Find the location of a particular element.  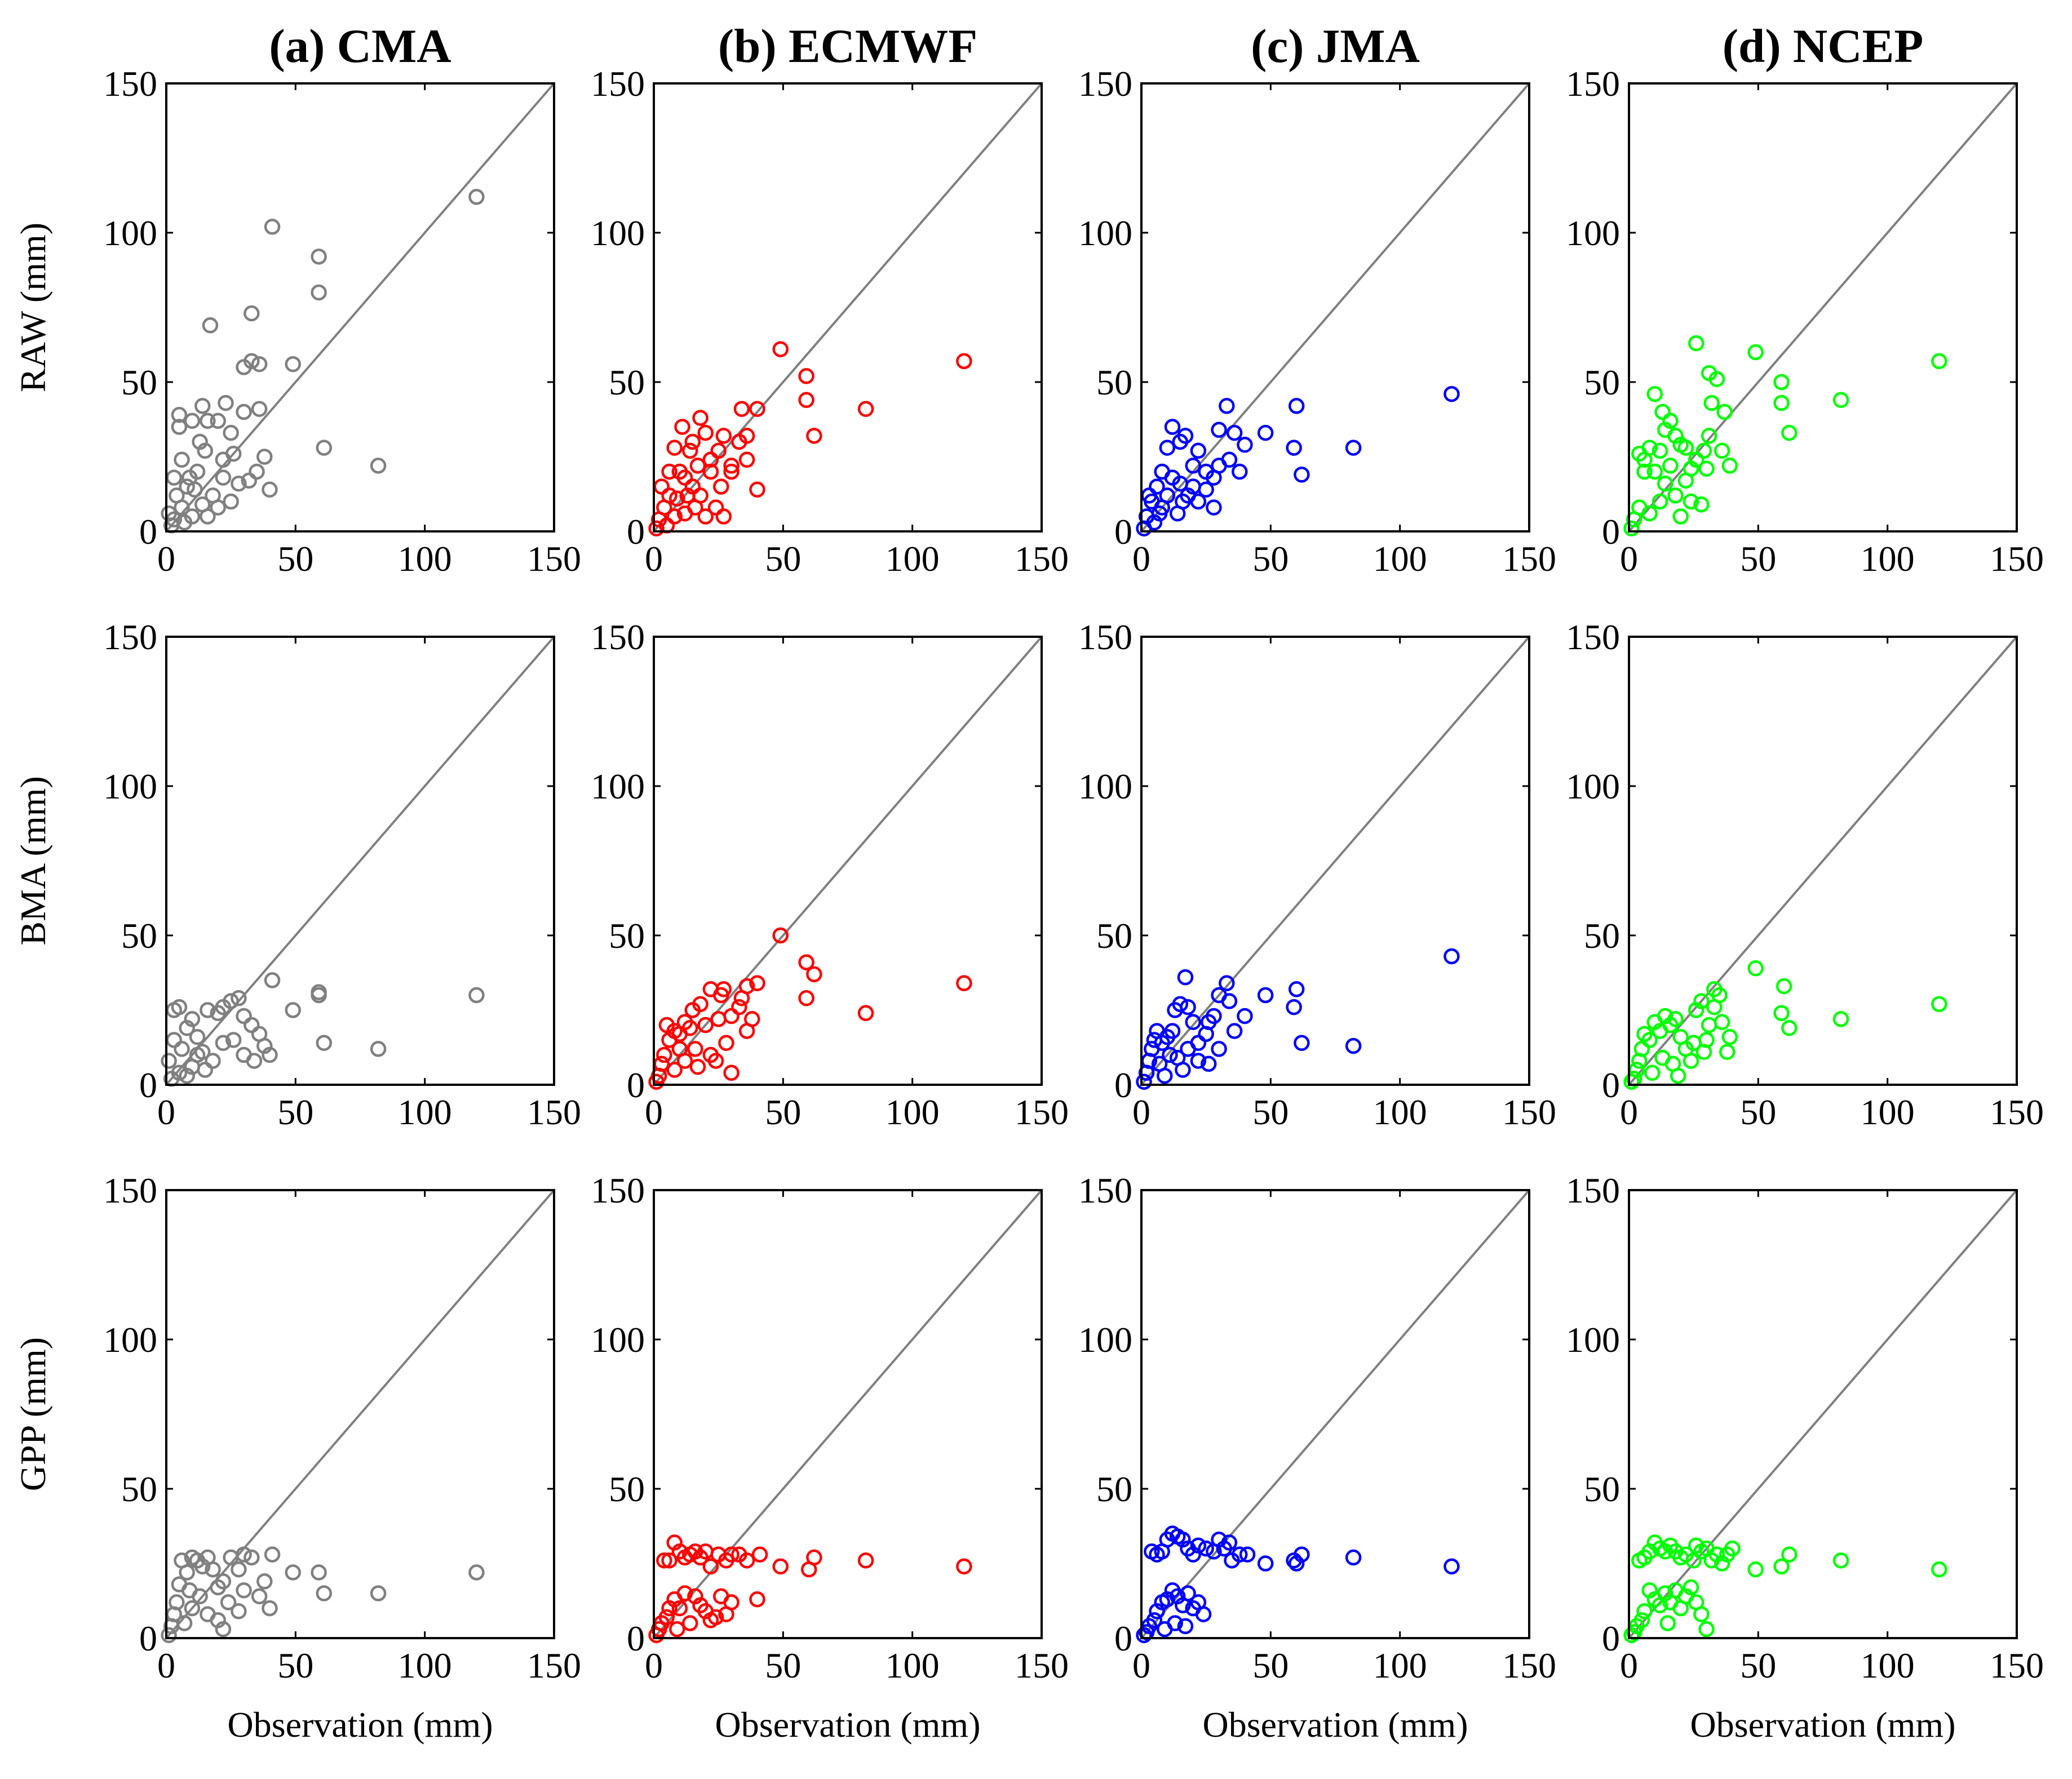

panel-raw-cma: 0 50 100 150 0 50 100 150 is located at coordinates (342, 321).